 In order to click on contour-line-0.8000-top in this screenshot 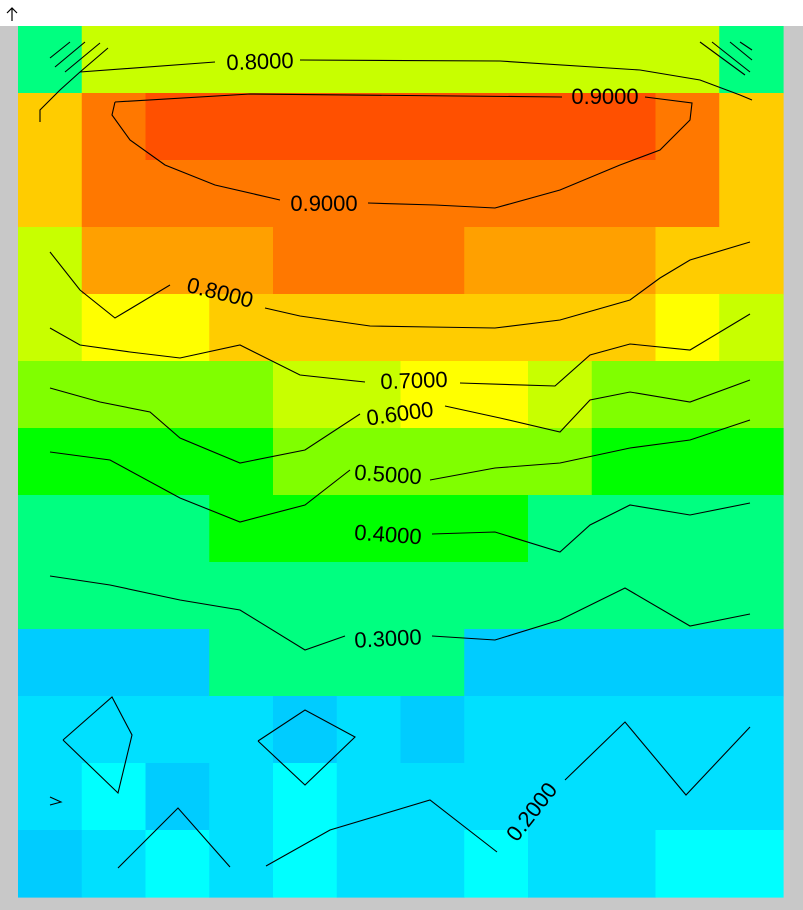, I will do `click(396, 90)`.